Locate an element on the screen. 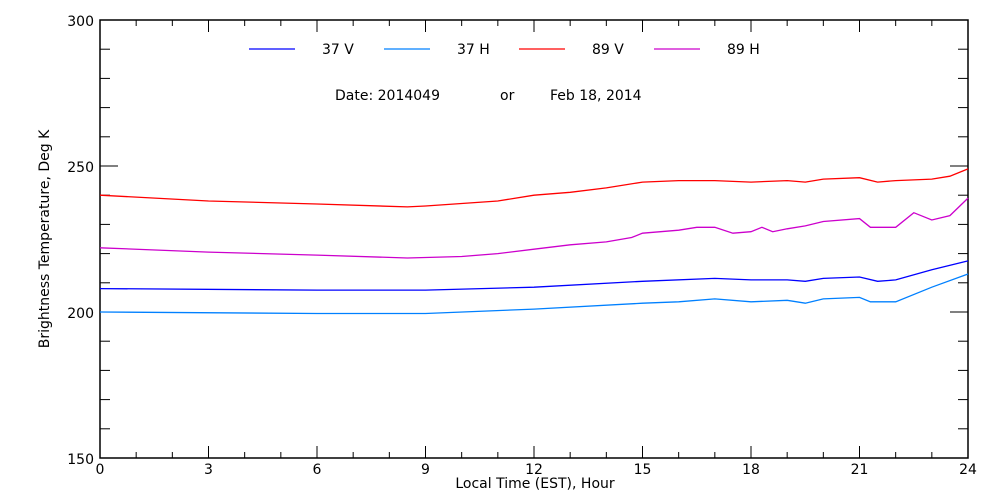  series-line-89-v is located at coordinates (534, 188).